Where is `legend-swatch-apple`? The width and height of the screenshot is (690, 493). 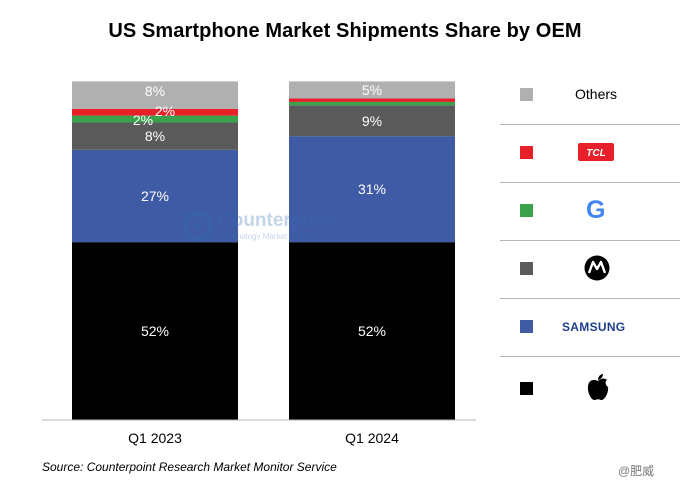
legend-swatch-apple is located at coordinates (526, 388).